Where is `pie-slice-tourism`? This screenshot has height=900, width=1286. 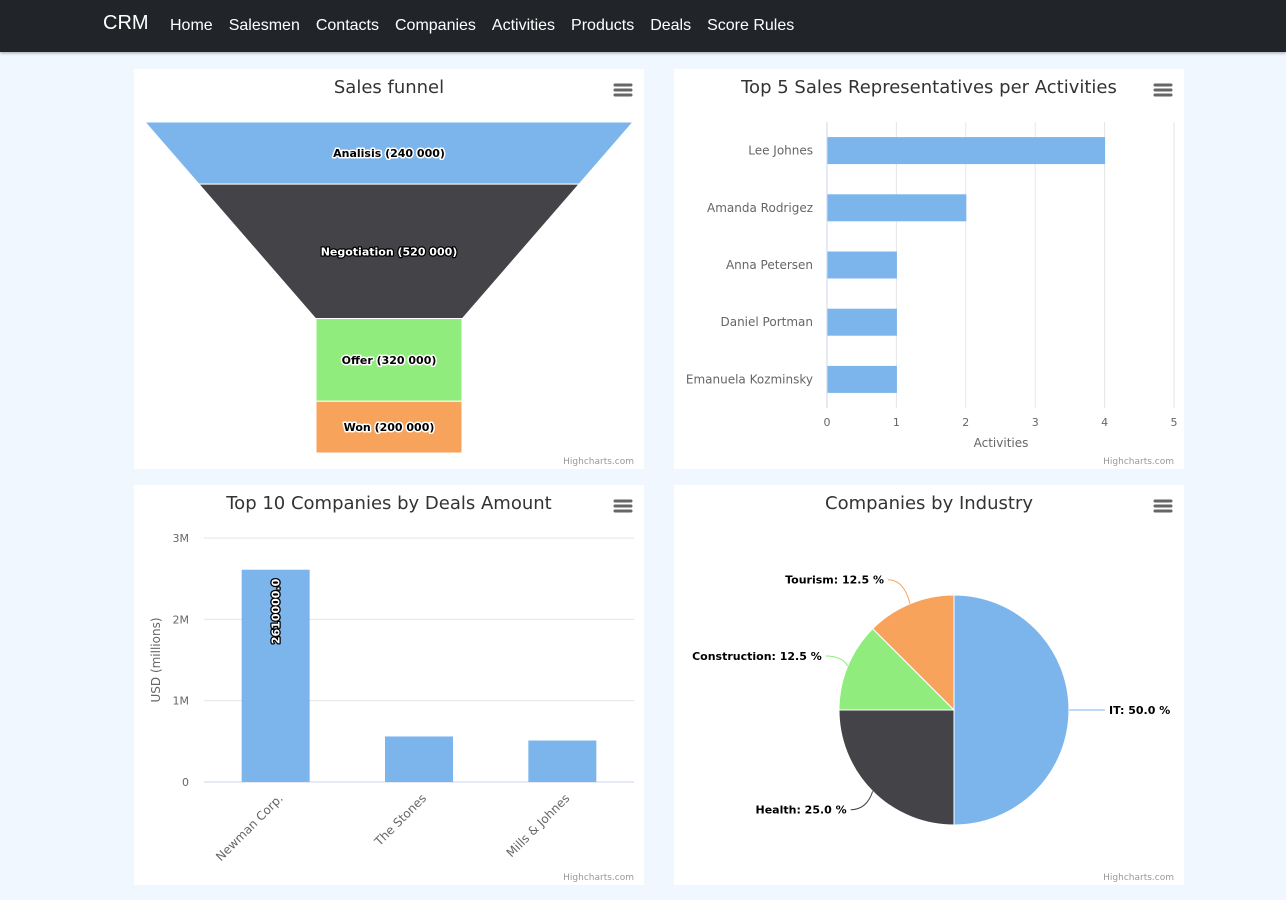 pie-slice-tourism is located at coordinates (913, 653).